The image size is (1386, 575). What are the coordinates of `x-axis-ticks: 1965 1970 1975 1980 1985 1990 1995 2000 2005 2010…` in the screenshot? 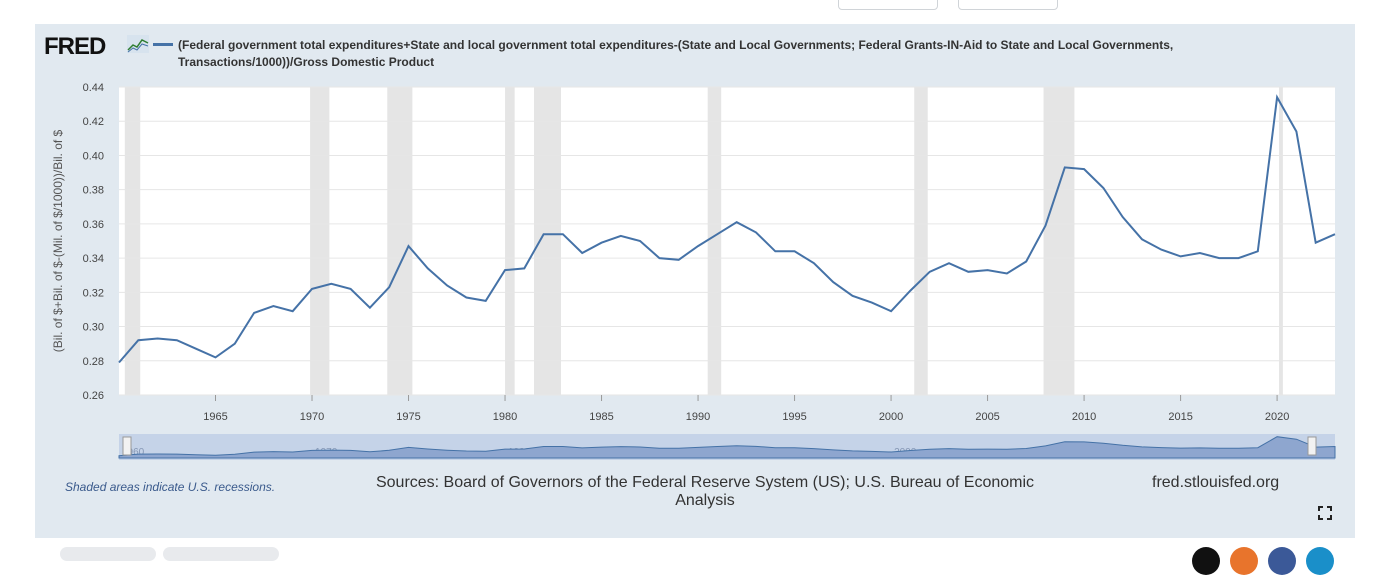 It's located at (746, 409).